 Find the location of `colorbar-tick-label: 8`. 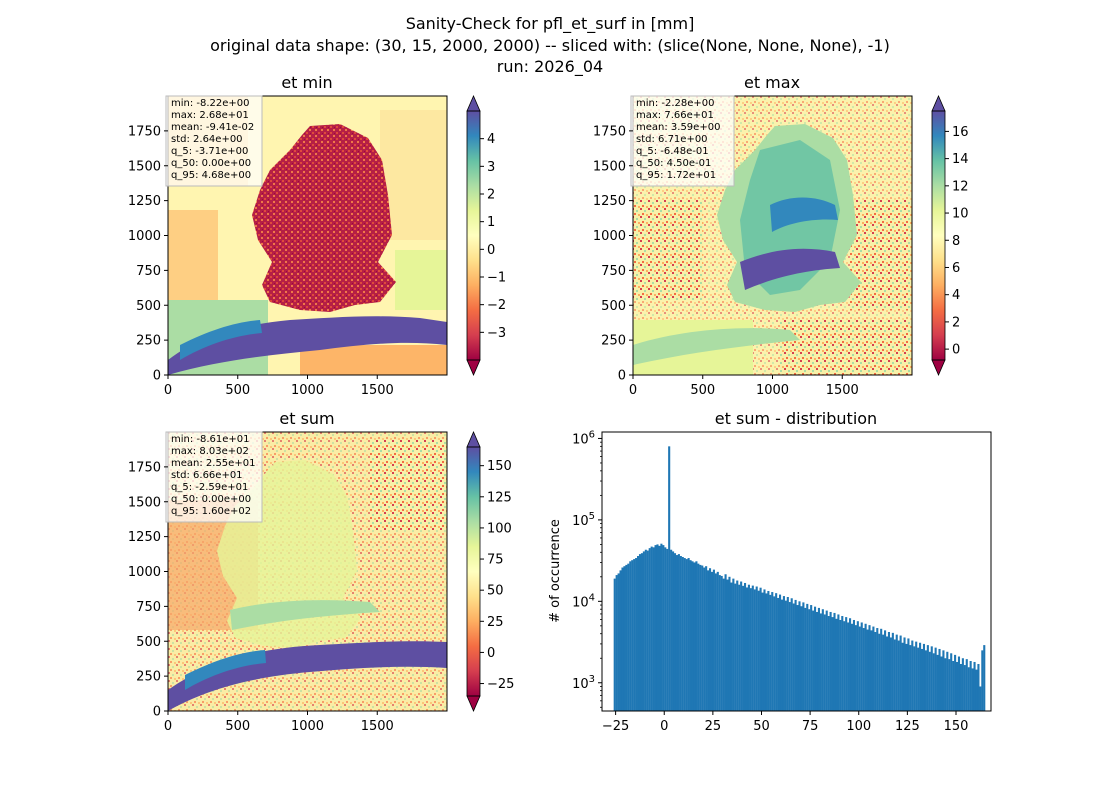

colorbar-tick-label: 8 is located at coordinates (956, 241).